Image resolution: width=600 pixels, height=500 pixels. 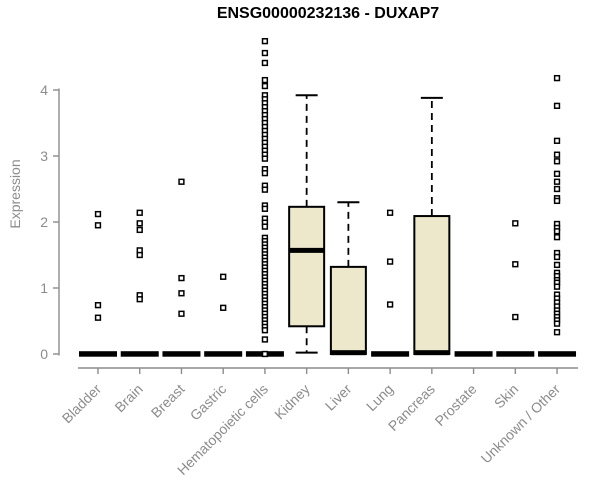 I want to click on y-tick-label: 3, so click(x=44, y=156).